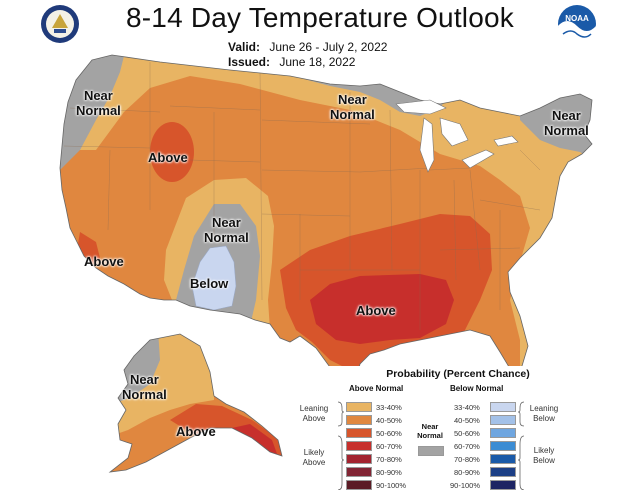 The image size is (640, 494). Describe the element at coordinates (465, 485) in the screenshot. I see `range-below-6: 90-100%` at that location.